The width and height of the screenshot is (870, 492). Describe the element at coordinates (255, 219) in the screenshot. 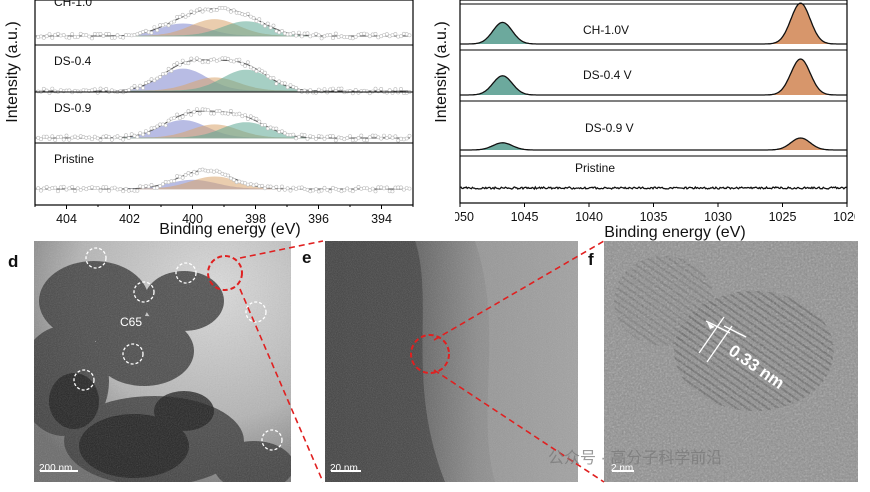

I see `left-x-tick-label: 398` at that location.